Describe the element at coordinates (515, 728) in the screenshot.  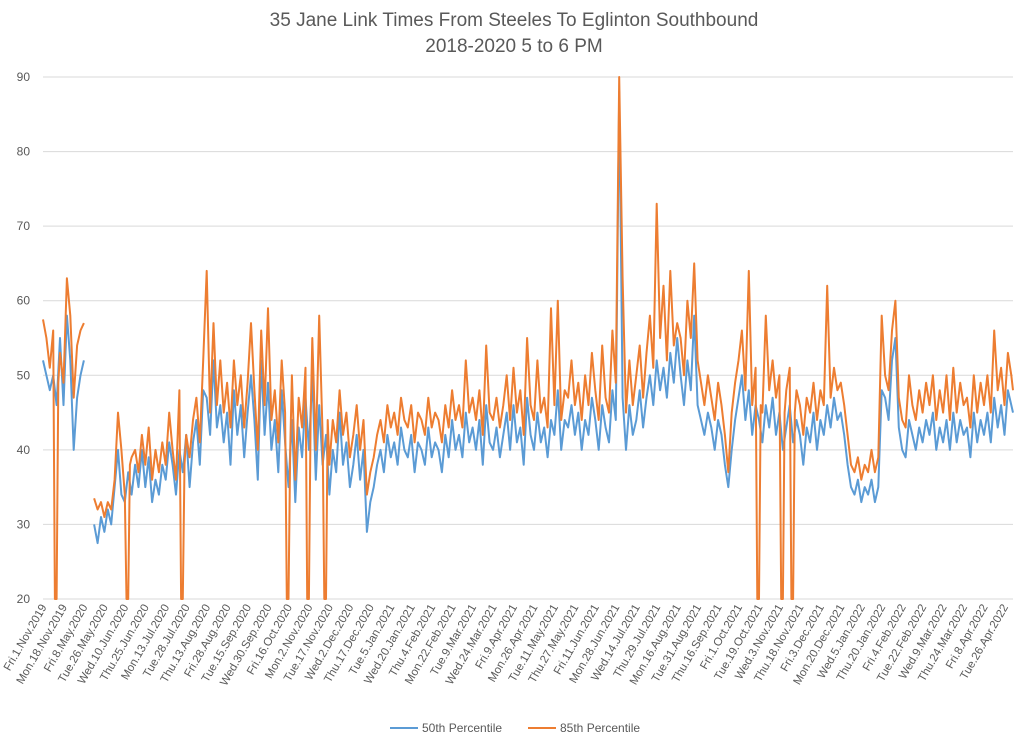
I see `legend: 50th Percentile 85th Percentile` at that location.